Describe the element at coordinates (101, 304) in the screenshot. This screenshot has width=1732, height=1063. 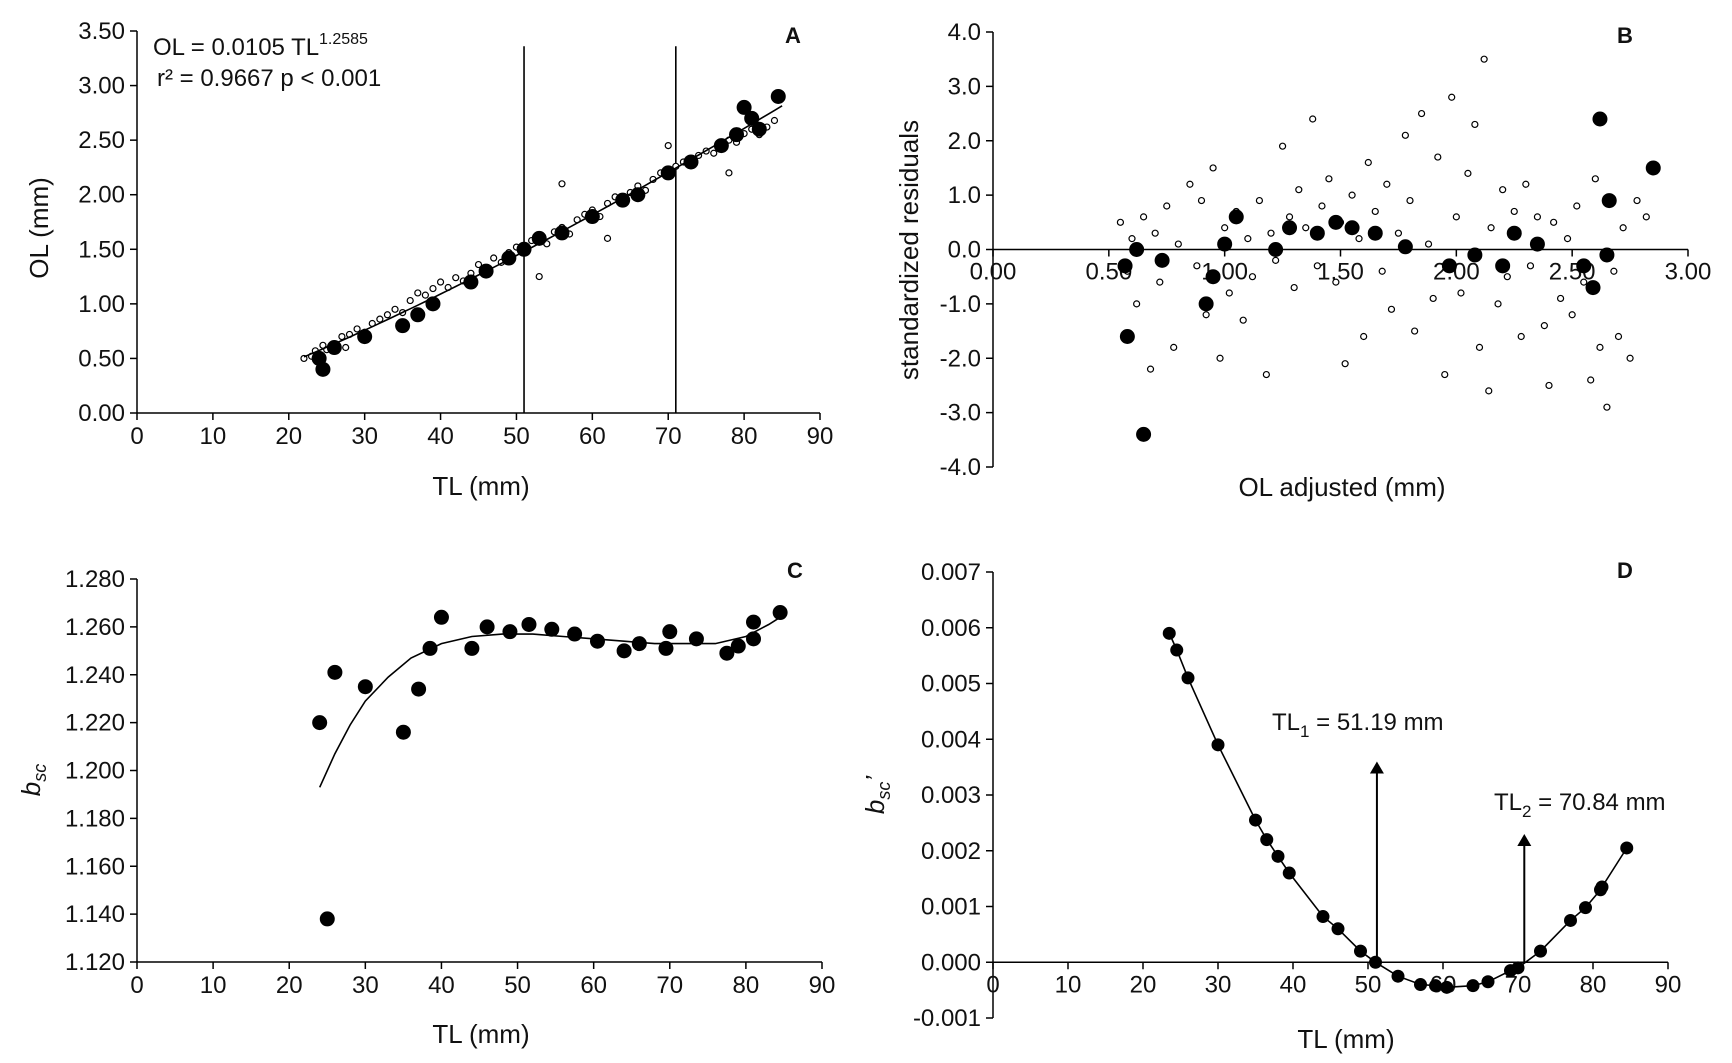
I see `panel-a-y-tick-label: 1.00` at that location.